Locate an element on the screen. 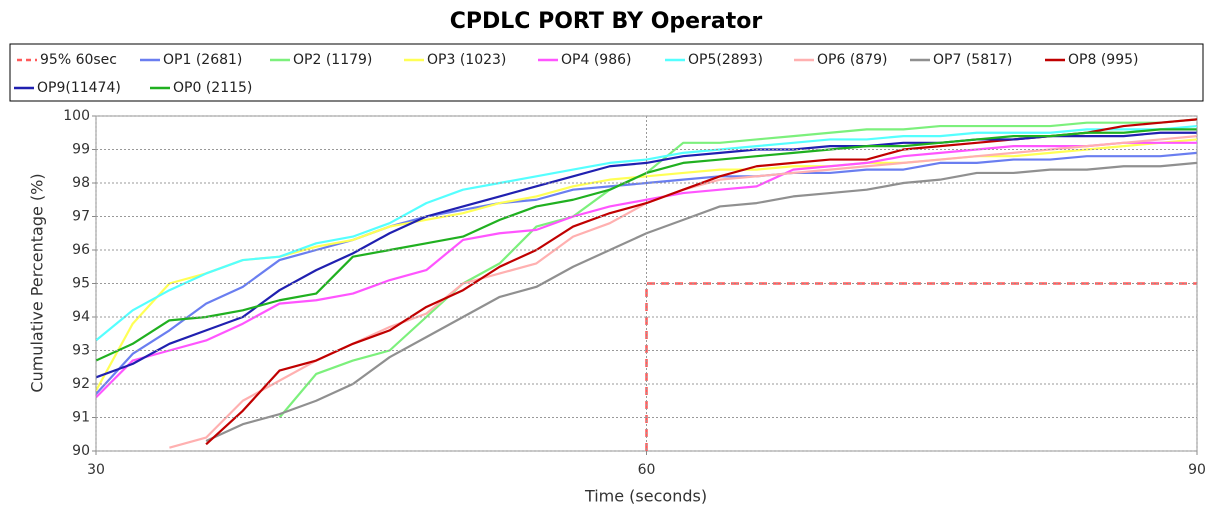 The image size is (1213, 509). legend-label: OP7 (5817) is located at coordinates (972, 60).